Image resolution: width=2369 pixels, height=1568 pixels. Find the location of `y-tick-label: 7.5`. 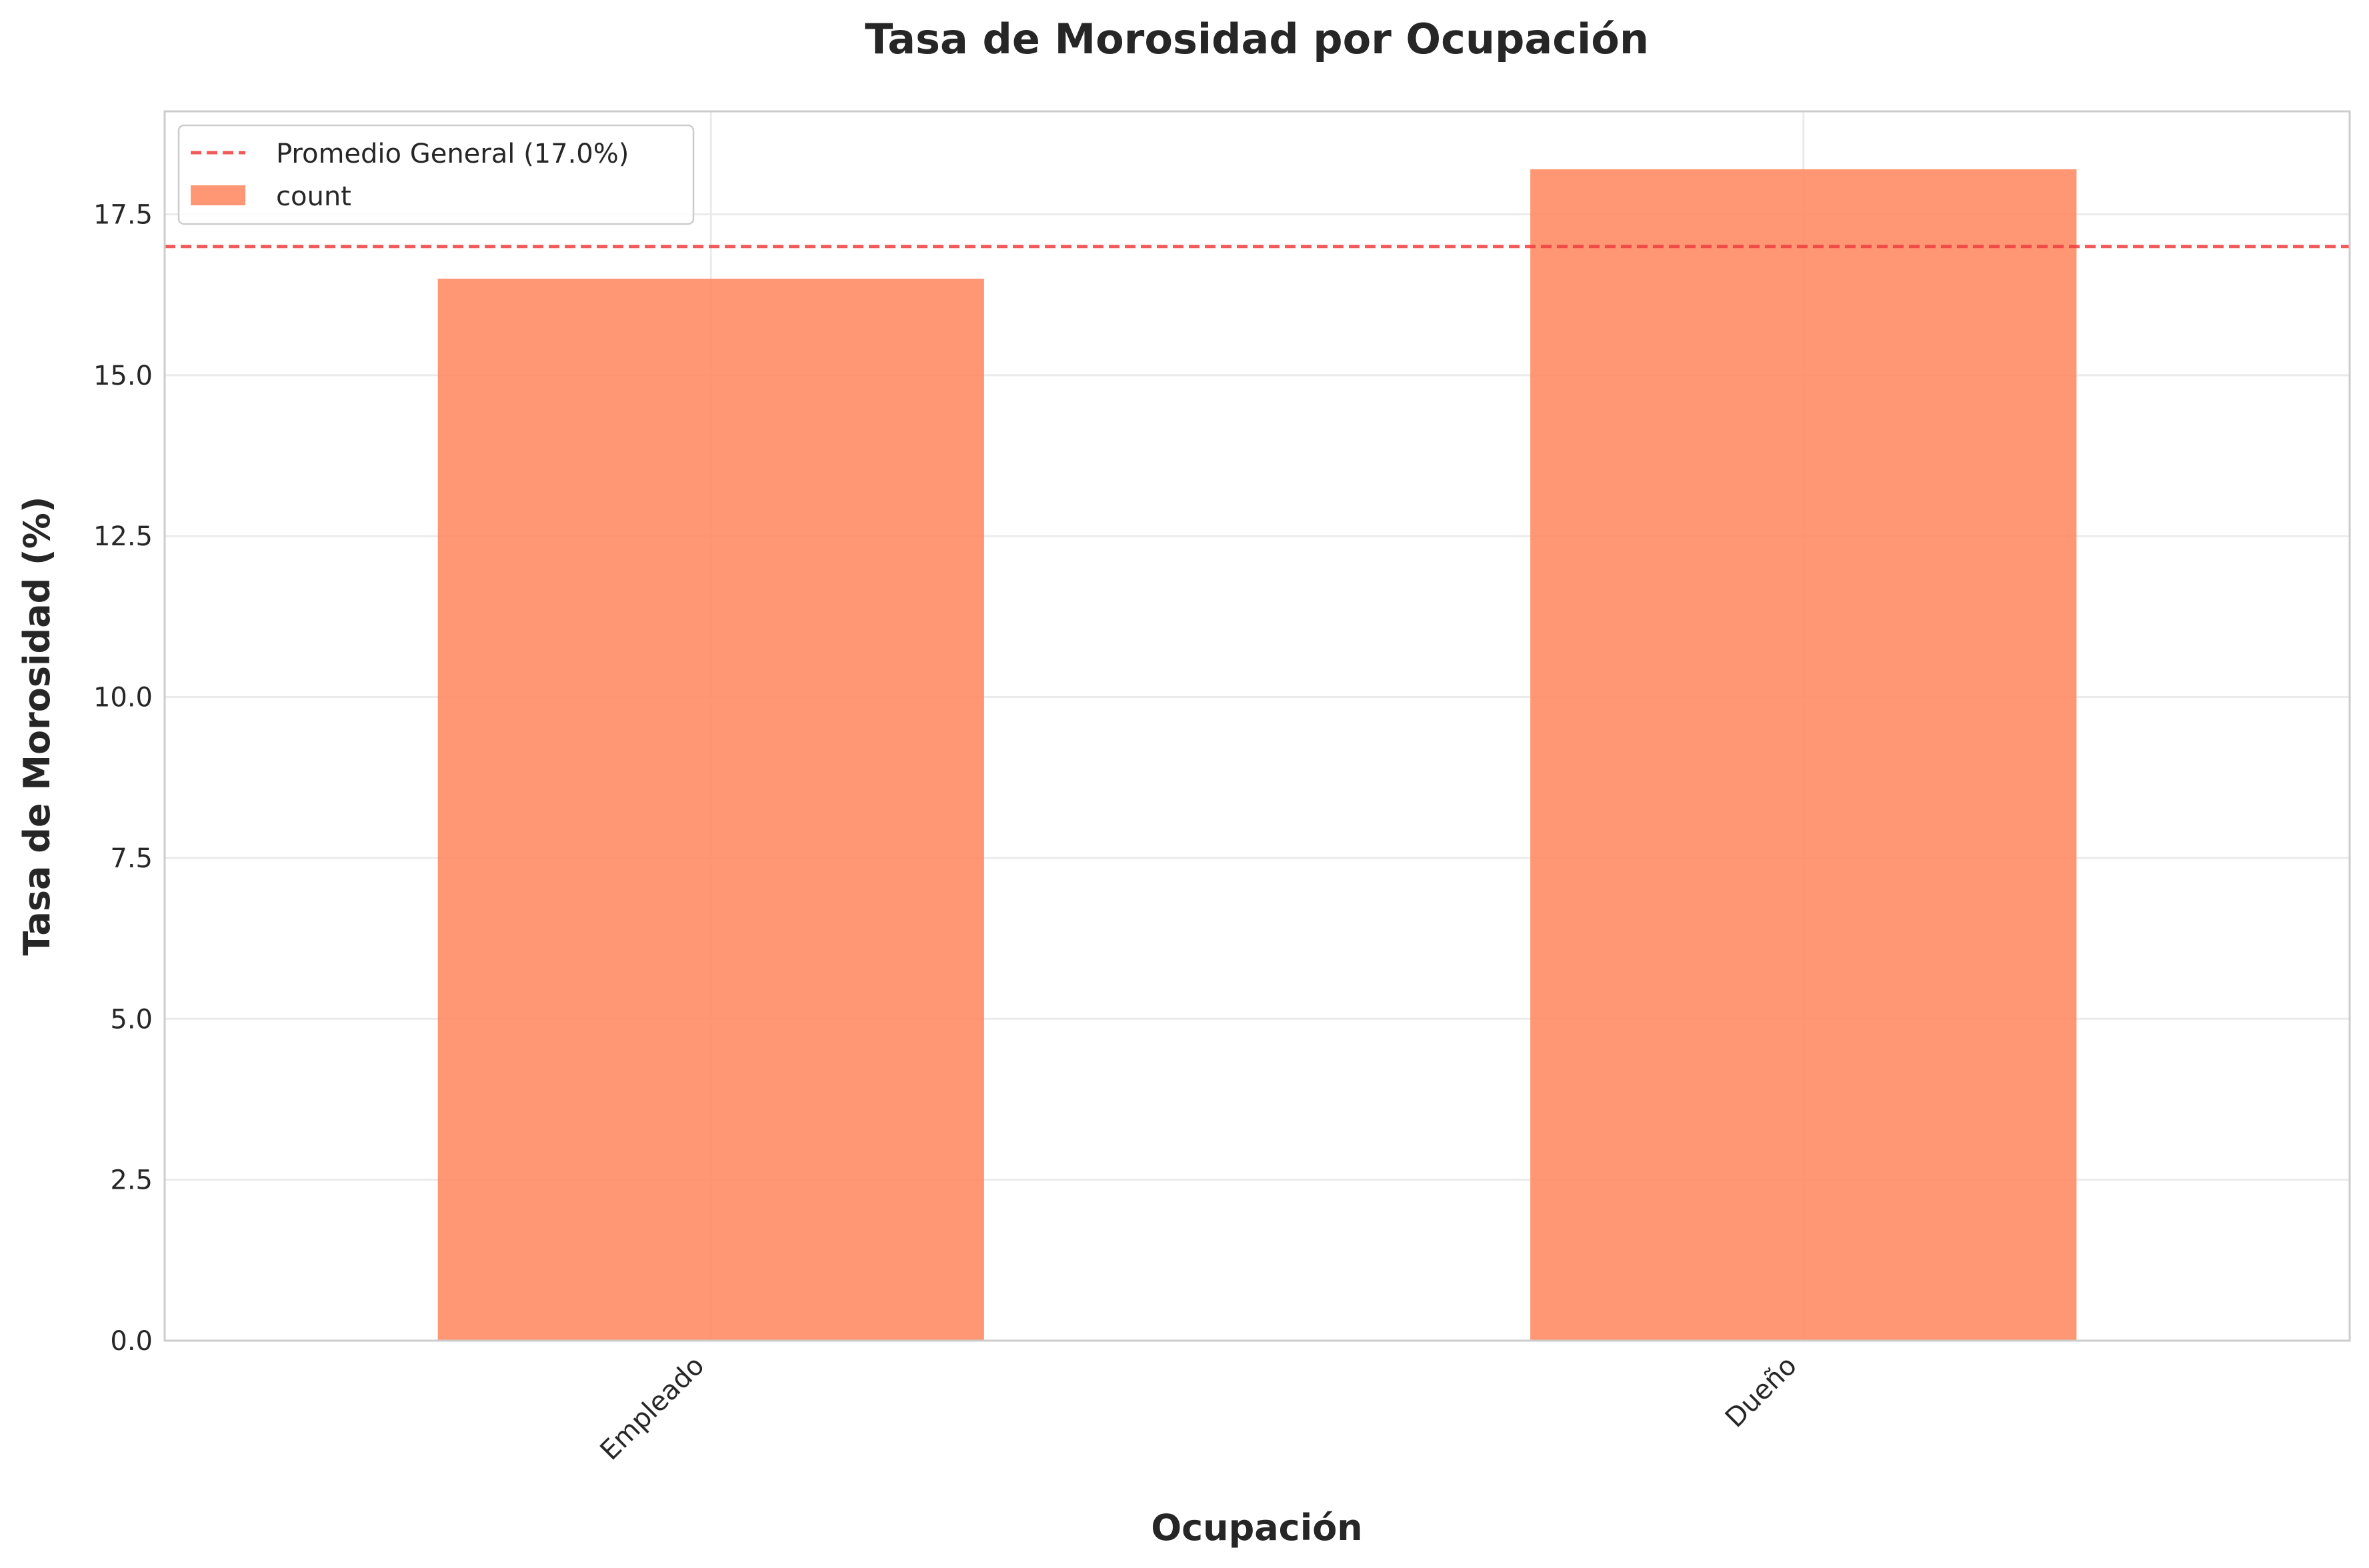

y-tick-label: 7.5 is located at coordinates (131, 858).